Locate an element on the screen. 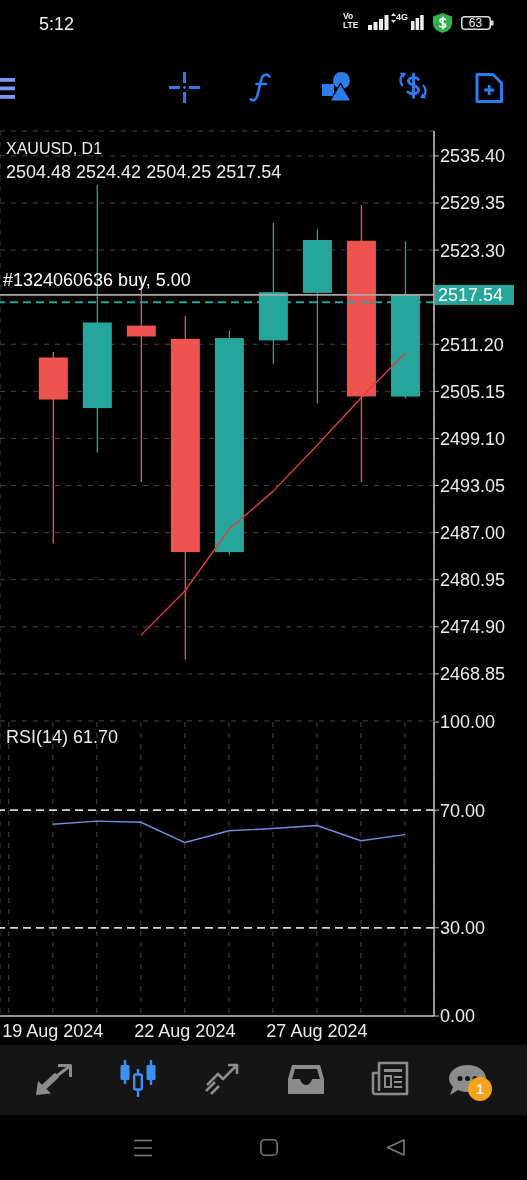 Image resolution: width=527 pixels, height=1180 pixels. y-tick-label: 2480.95 is located at coordinates (473, 580).